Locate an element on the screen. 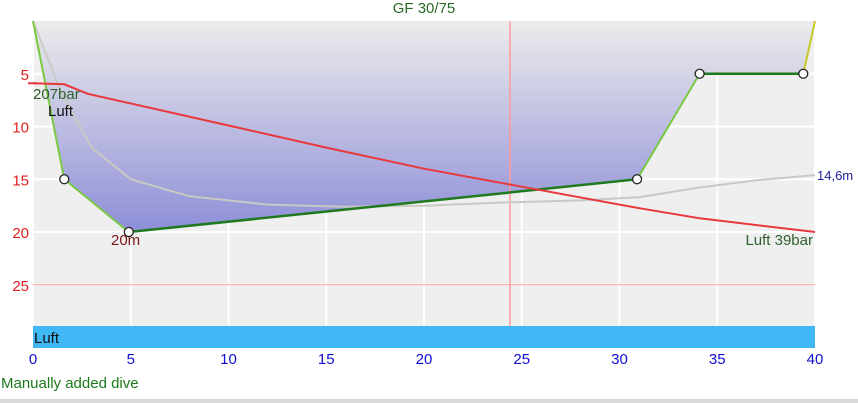  max-depth-label: 20m is located at coordinates (125, 240).